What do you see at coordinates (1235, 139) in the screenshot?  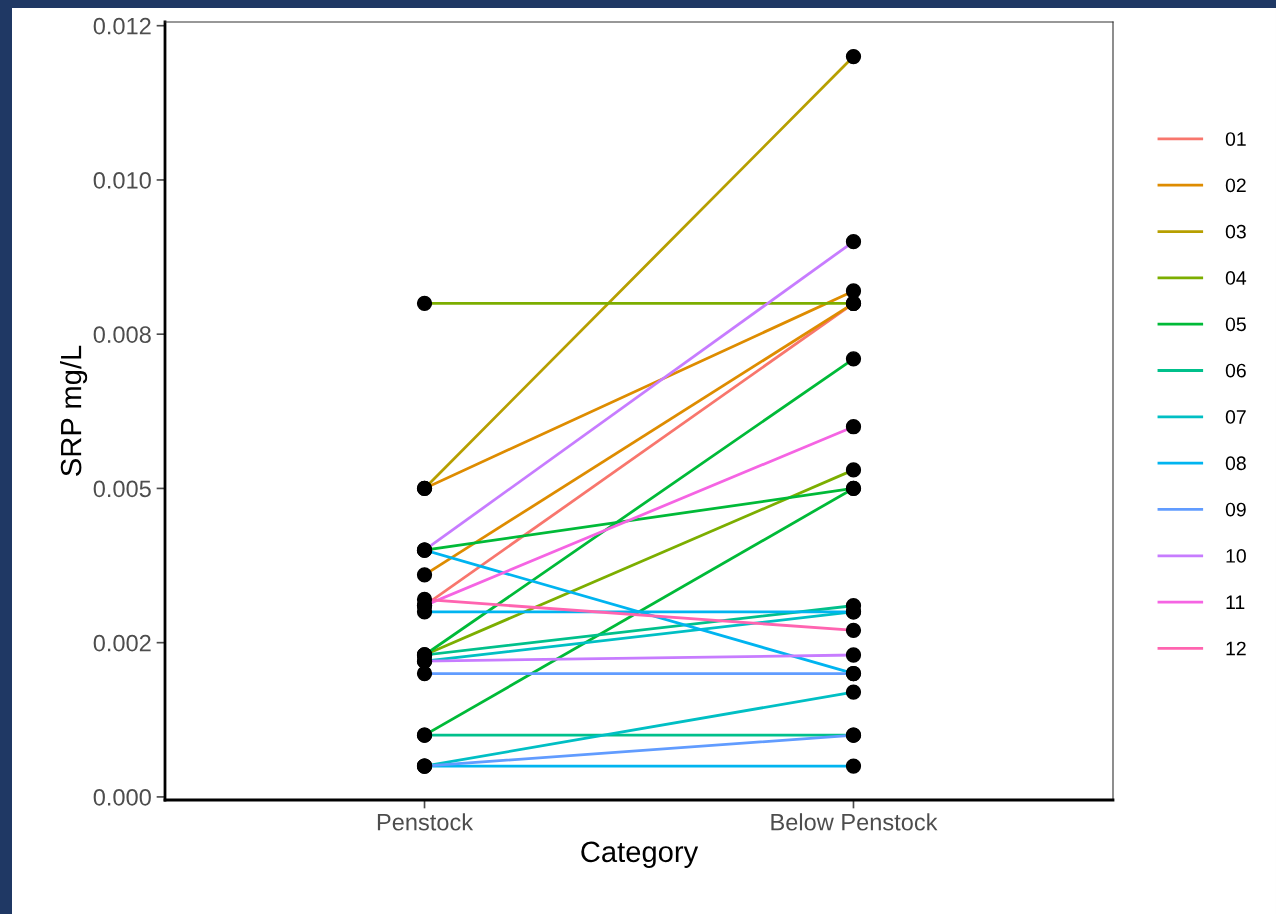 I see `legend-label: 01` at bounding box center [1235, 139].